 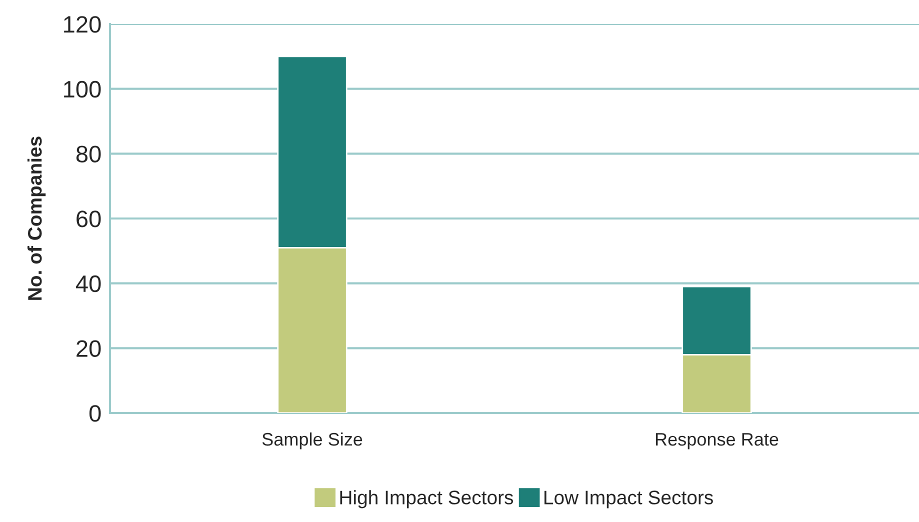 I want to click on y-tick-label: 20, so click(x=88, y=348).